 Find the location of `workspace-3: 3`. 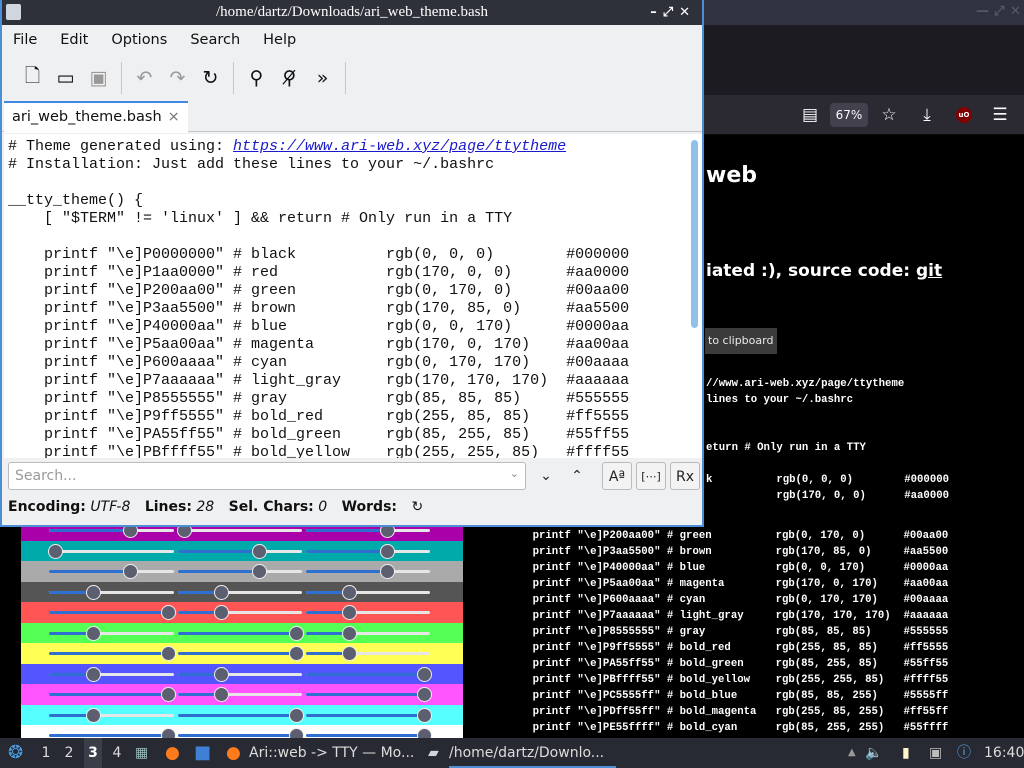

workspace-3: 3 is located at coordinates (93, 753).